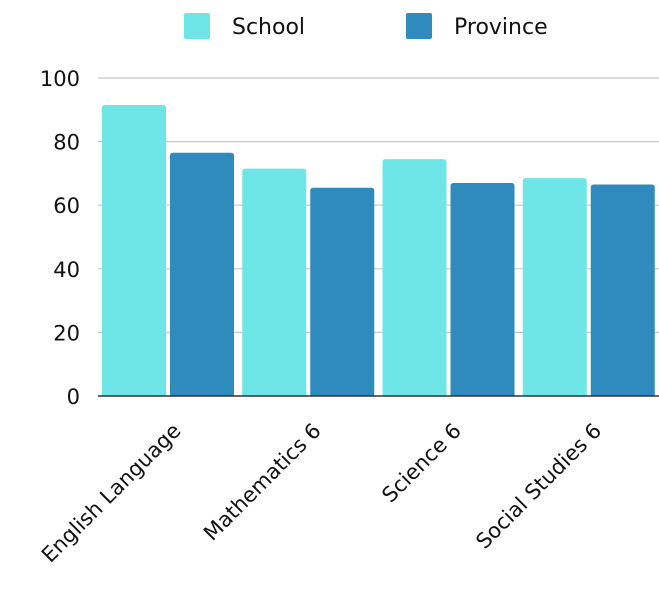  I want to click on y-axis-ticks: 0 20 40 60 80 100, so click(60, 238).